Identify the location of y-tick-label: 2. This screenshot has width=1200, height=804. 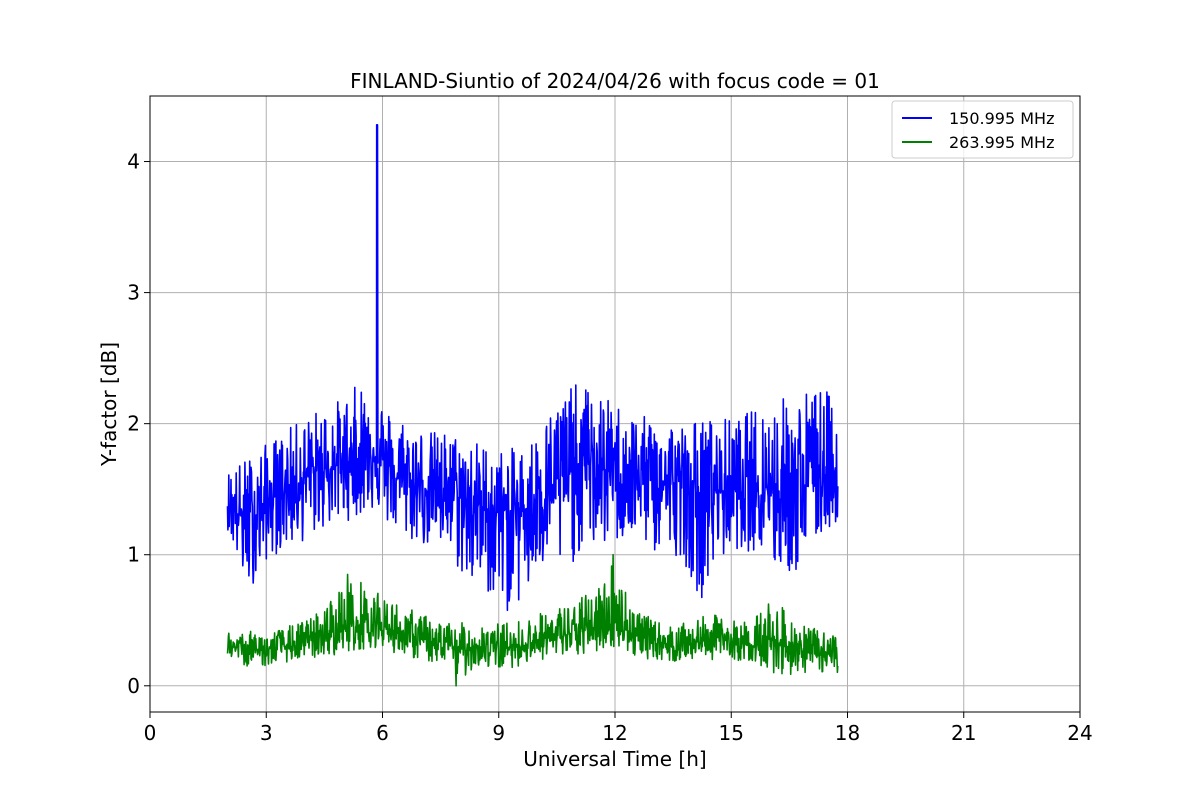
(133, 424).